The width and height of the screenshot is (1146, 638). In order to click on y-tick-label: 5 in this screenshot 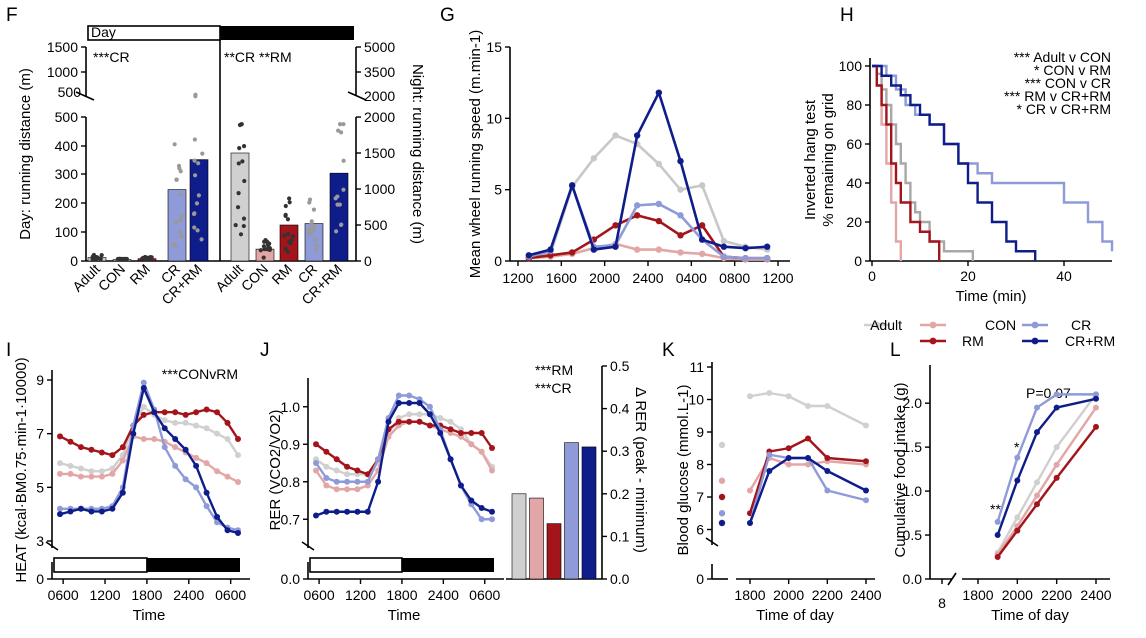, I will do `click(40, 487)`.